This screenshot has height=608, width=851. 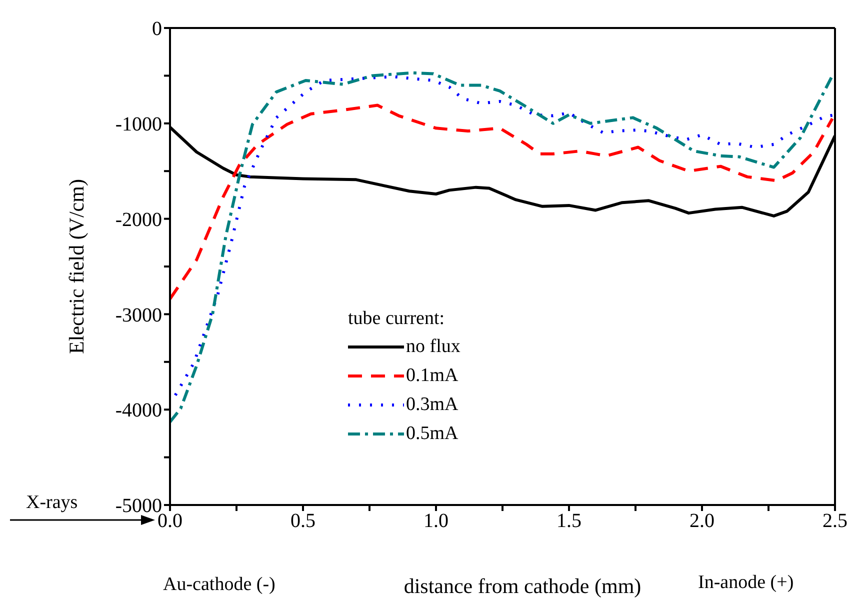 What do you see at coordinates (138, 315) in the screenshot?
I see `y-tick-label: -3000` at bounding box center [138, 315].